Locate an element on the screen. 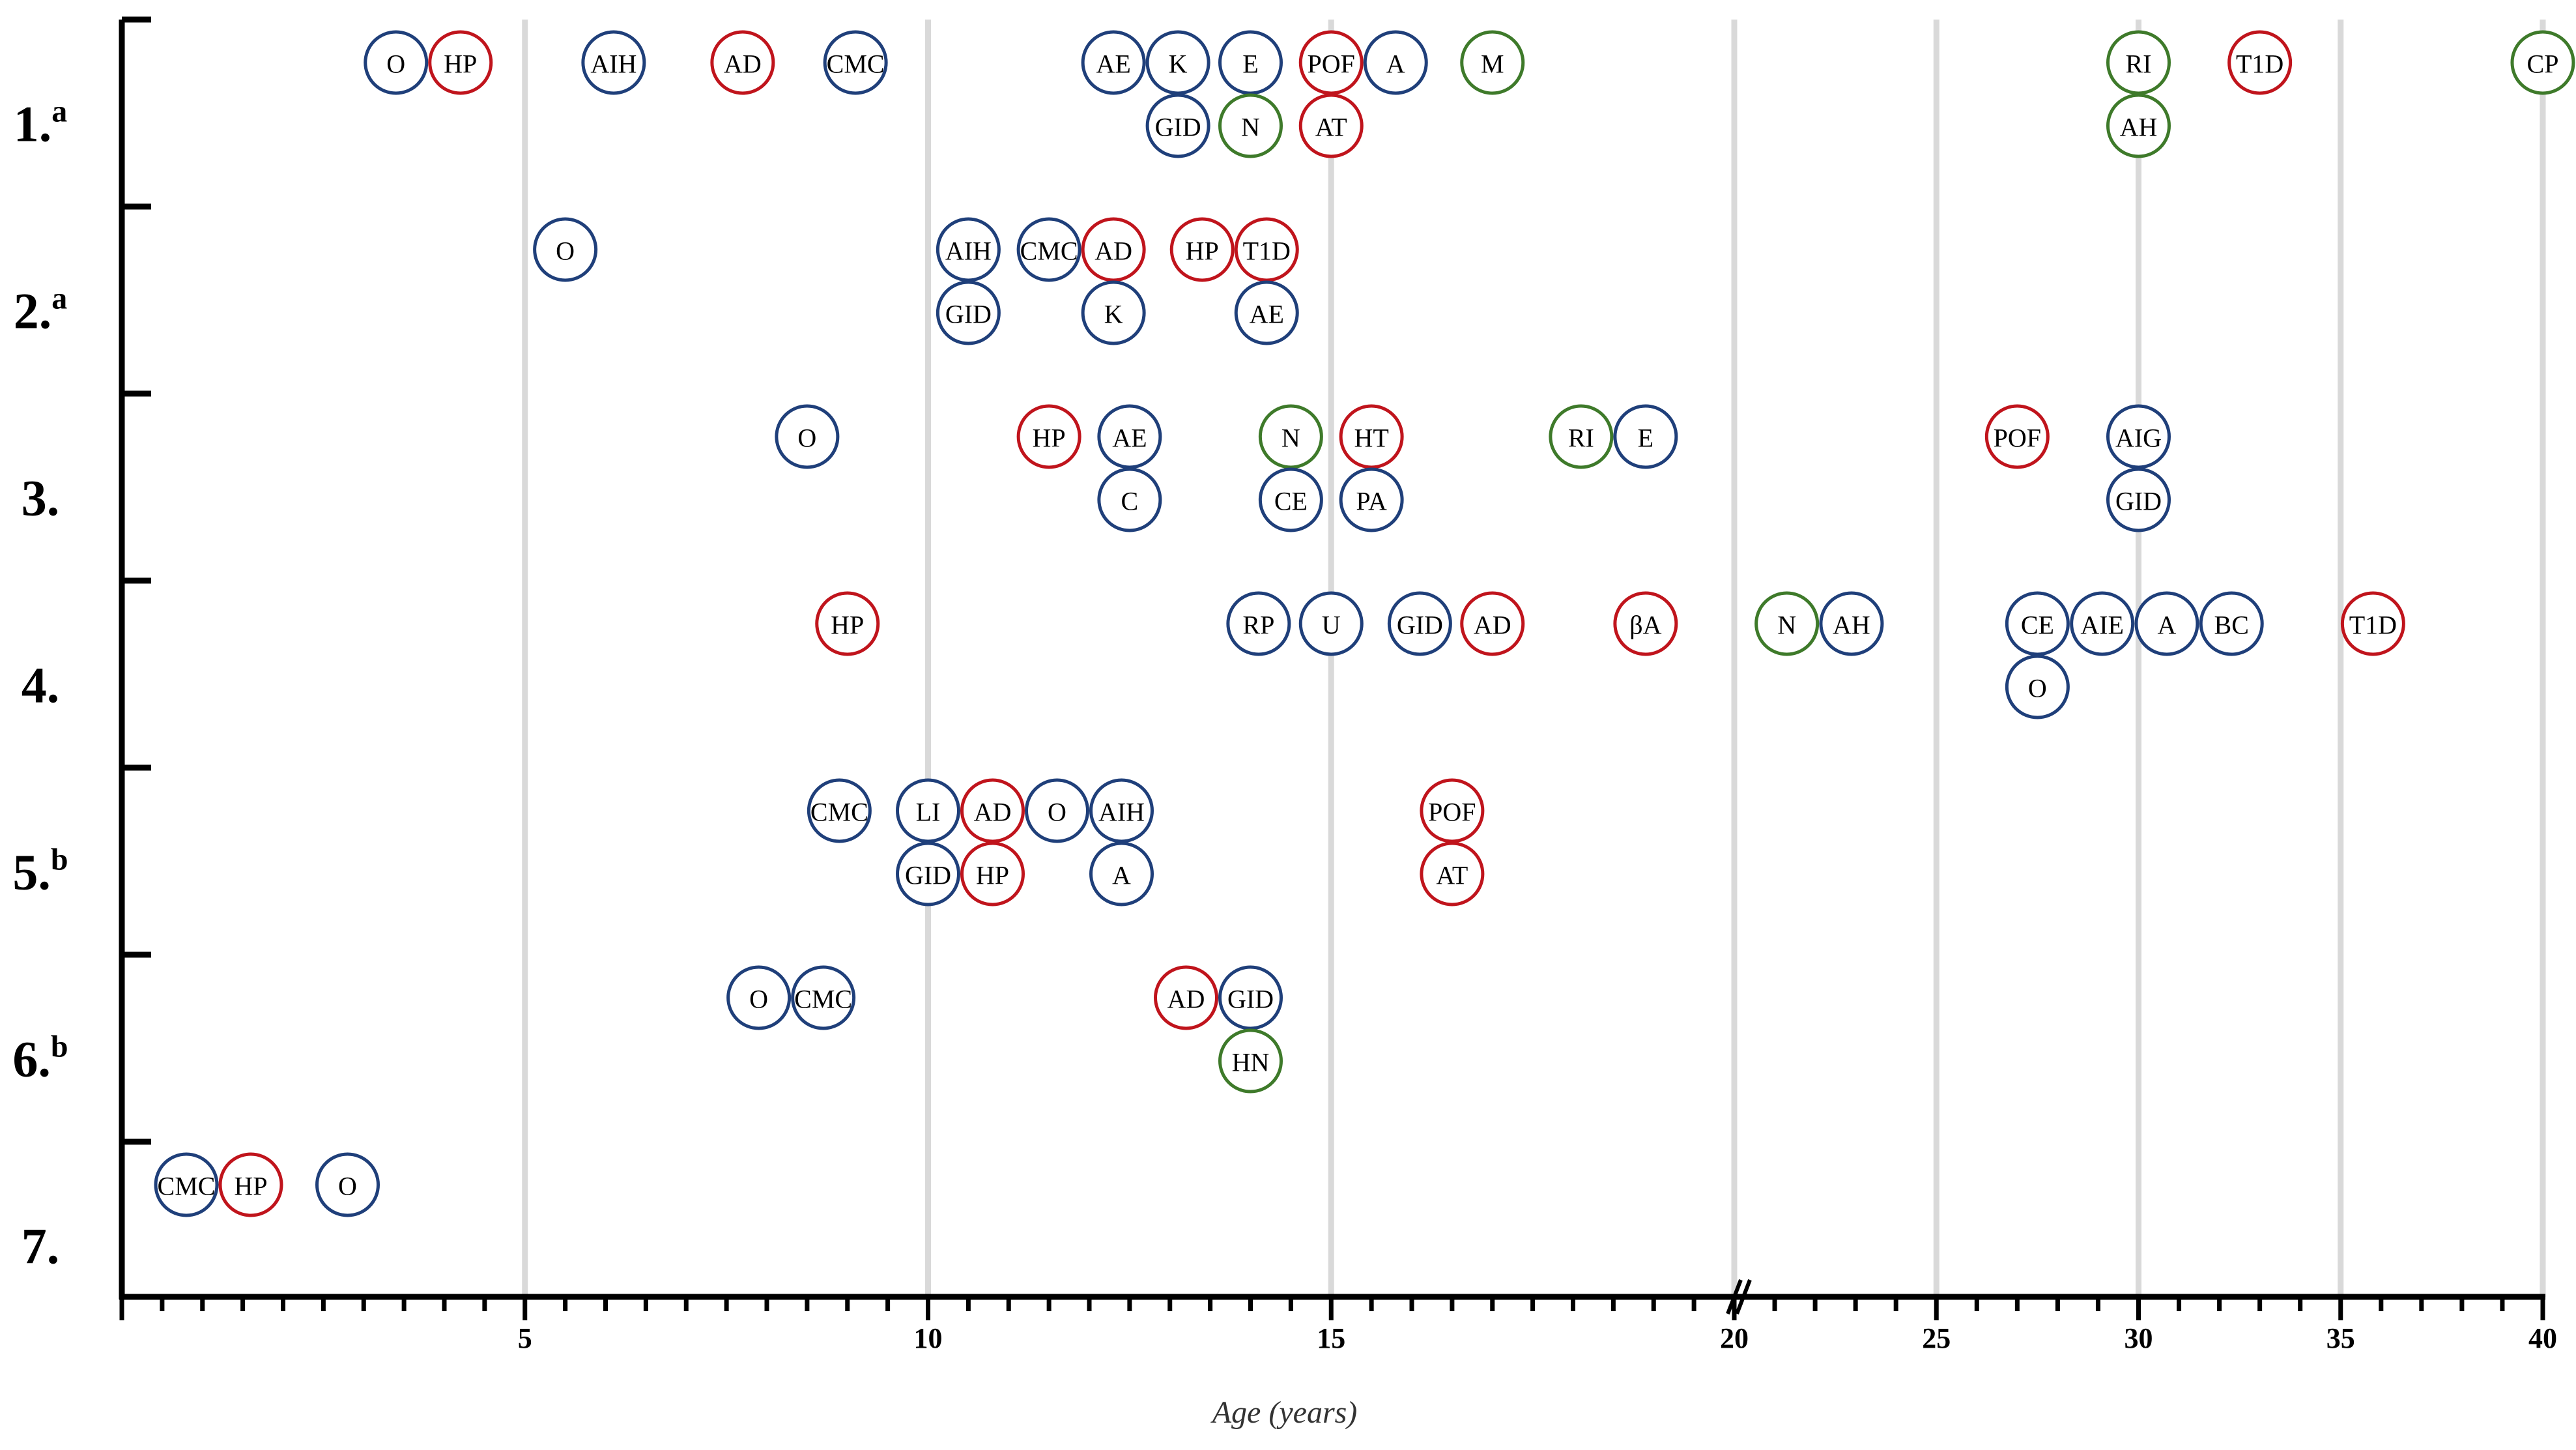  x-axis-label: Age (years) is located at coordinates (1284, 1412).